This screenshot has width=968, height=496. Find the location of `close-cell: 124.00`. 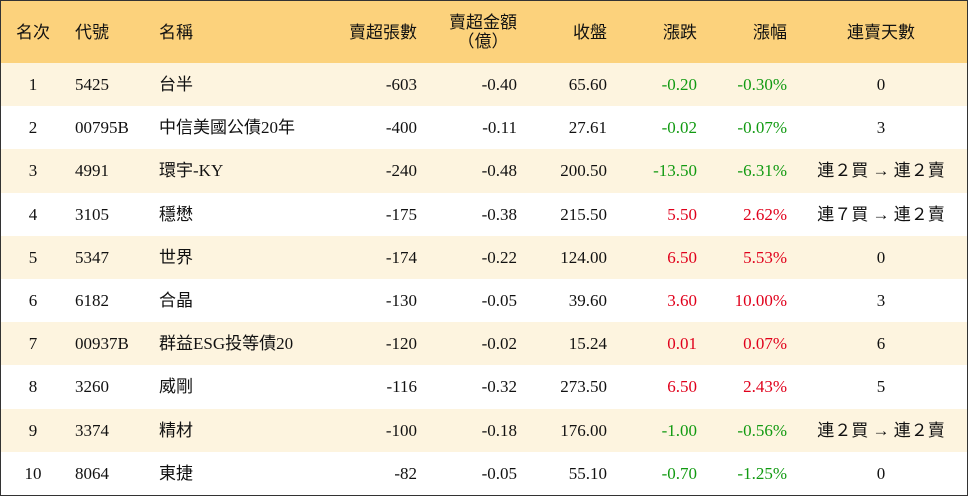

close-cell: 124.00 is located at coordinates (583, 257).